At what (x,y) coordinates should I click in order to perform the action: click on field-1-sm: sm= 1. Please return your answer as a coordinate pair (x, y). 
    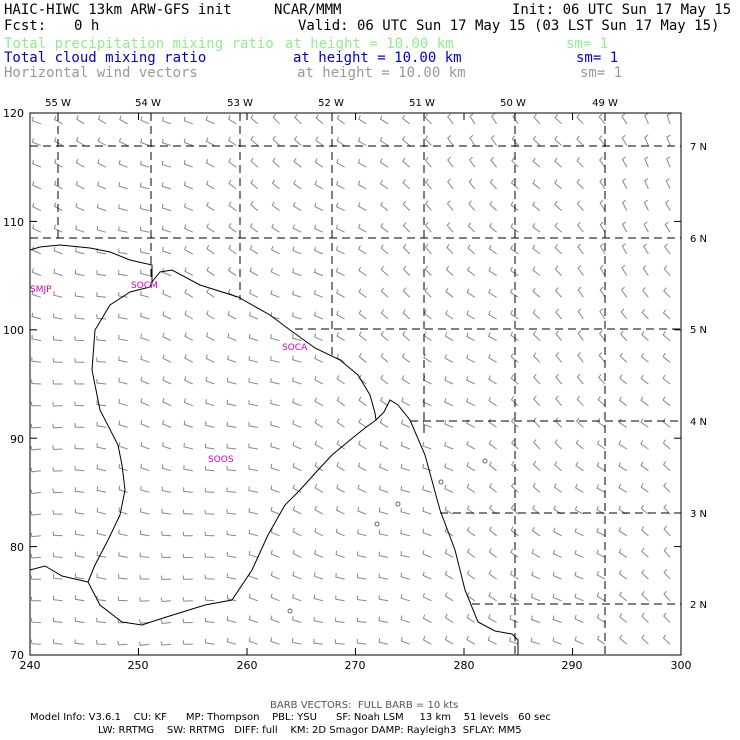
    Looking at the image, I should click on (597, 58).